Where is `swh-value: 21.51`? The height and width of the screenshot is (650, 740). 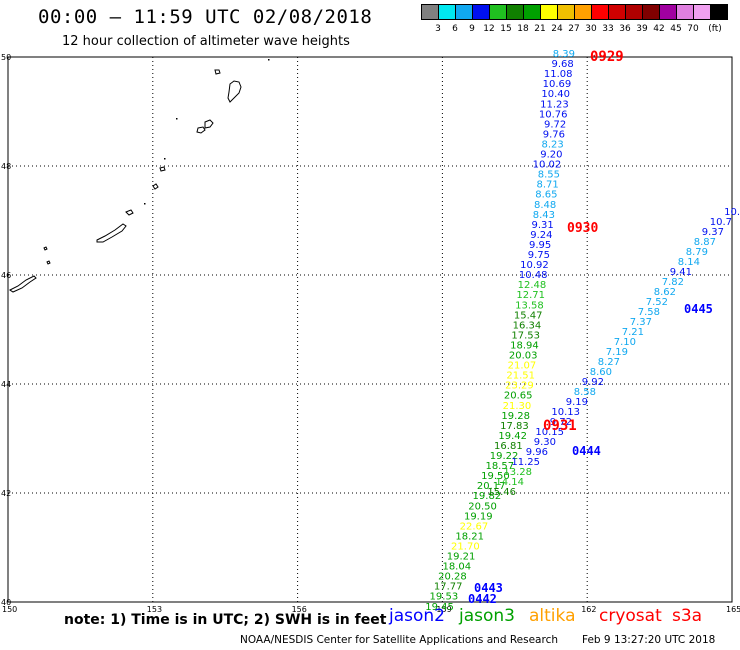
swh-value: 21.51 is located at coordinates (520, 376).